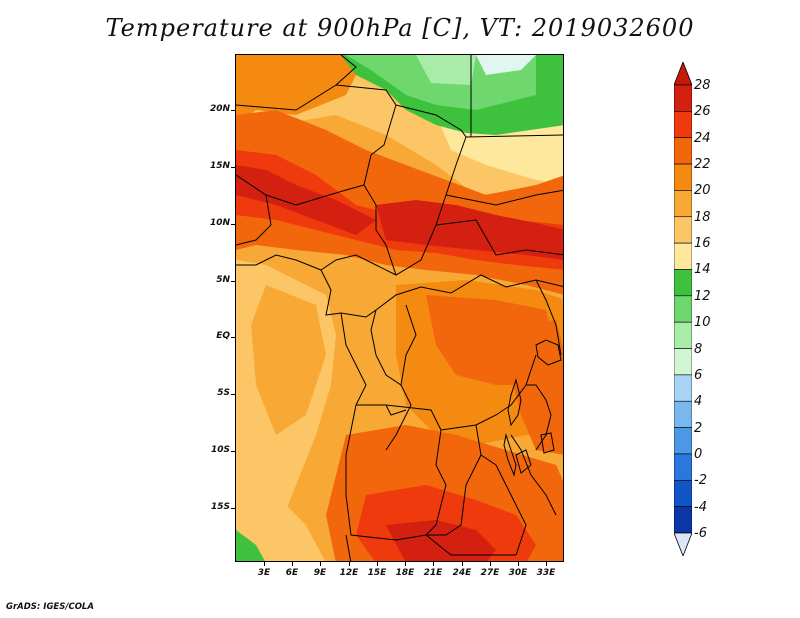  I want to click on lon-label-6e: 6E, so click(292, 573).